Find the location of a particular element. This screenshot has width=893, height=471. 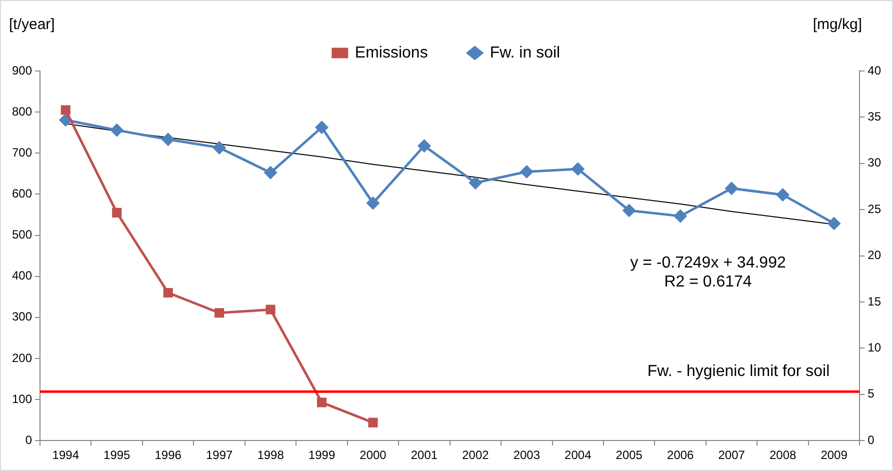

x-tick-label: 1999 is located at coordinates (322, 455).